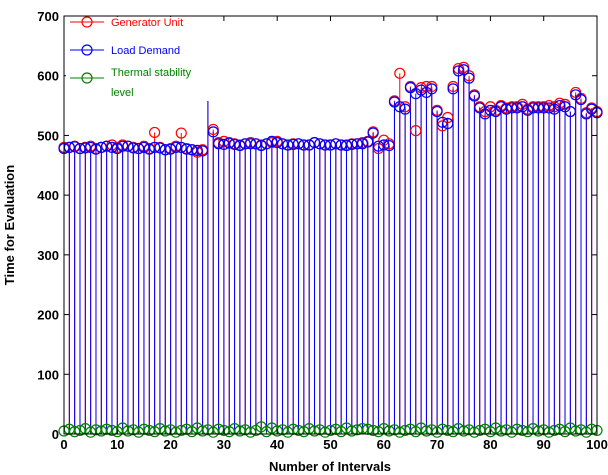 The image size is (608, 475). What do you see at coordinates (384, 444) in the screenshot?
I see `x-tick-label: 60` at bounding box center [384, 444].